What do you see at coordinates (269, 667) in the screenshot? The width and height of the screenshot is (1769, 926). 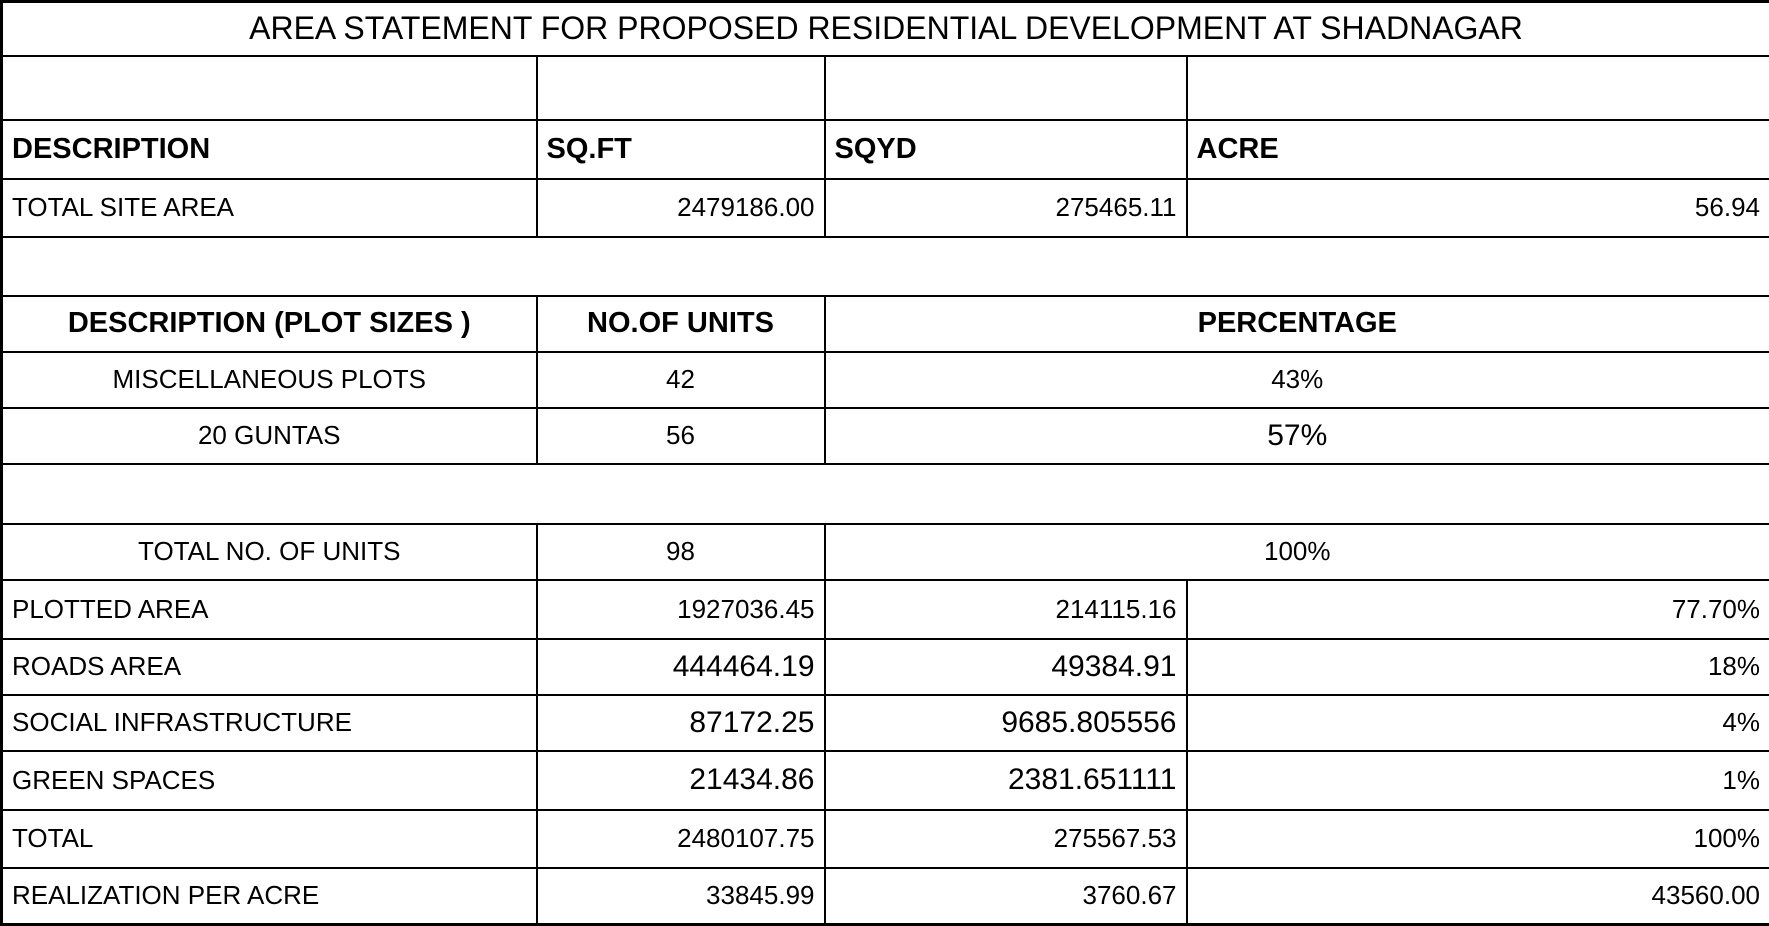 I see `row-label: ROADS AREA` at bounding box center [269, 667].